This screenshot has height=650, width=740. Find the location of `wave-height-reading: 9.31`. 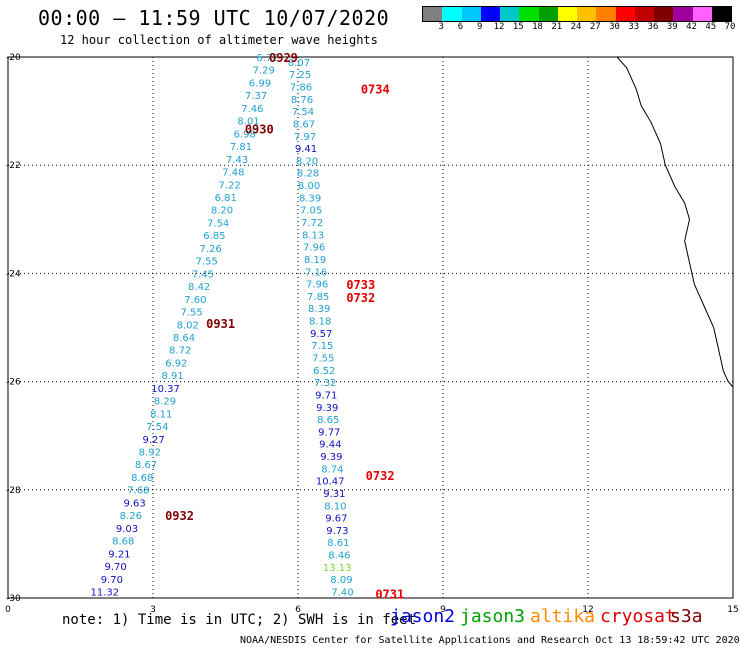

wave-height-reading: 9.31 is located at coordinates (334, 494).